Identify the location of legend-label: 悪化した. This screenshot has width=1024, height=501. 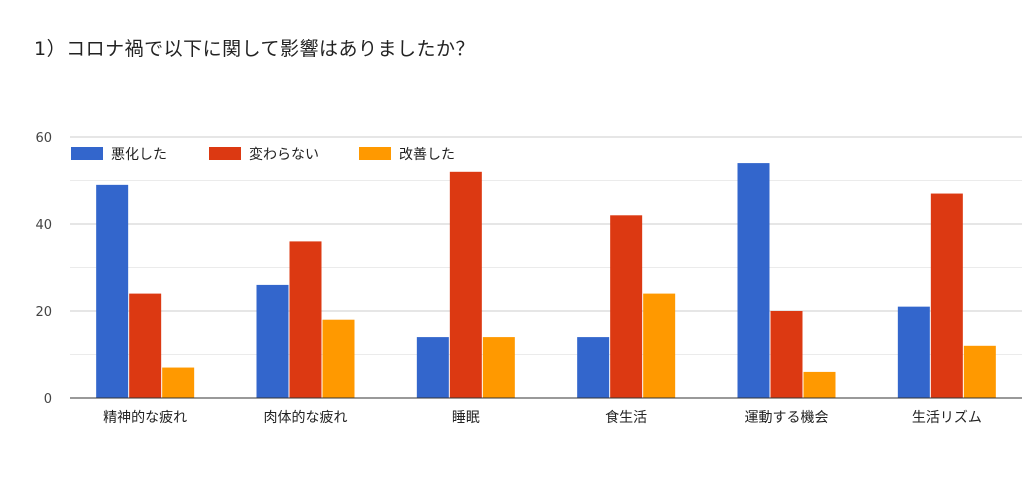
(139, 155).